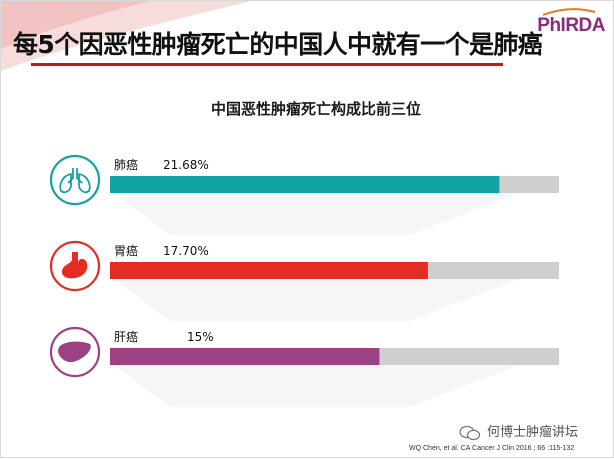 Image resolution: width=614 pixels, height=459 pixels. Describe the element at coordinates (470, 432) in the screenshot. I see `wechat-icon` at that location.